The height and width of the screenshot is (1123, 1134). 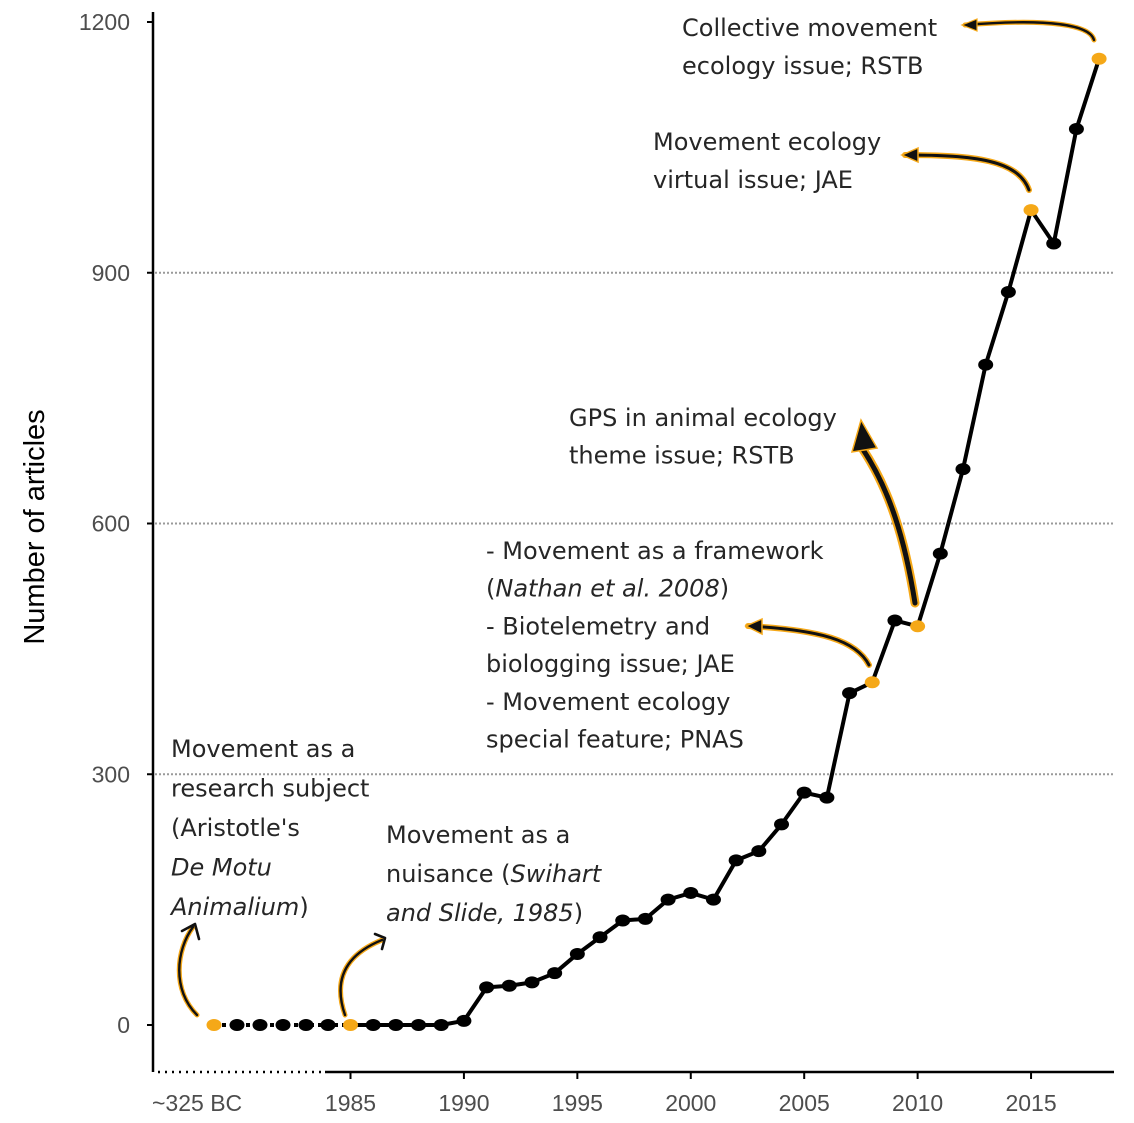 What do you see at coordinates (1030, 1103) in the screenshot?
I see `x-tick-label: 2015` at bounding box center [1030, 1103].